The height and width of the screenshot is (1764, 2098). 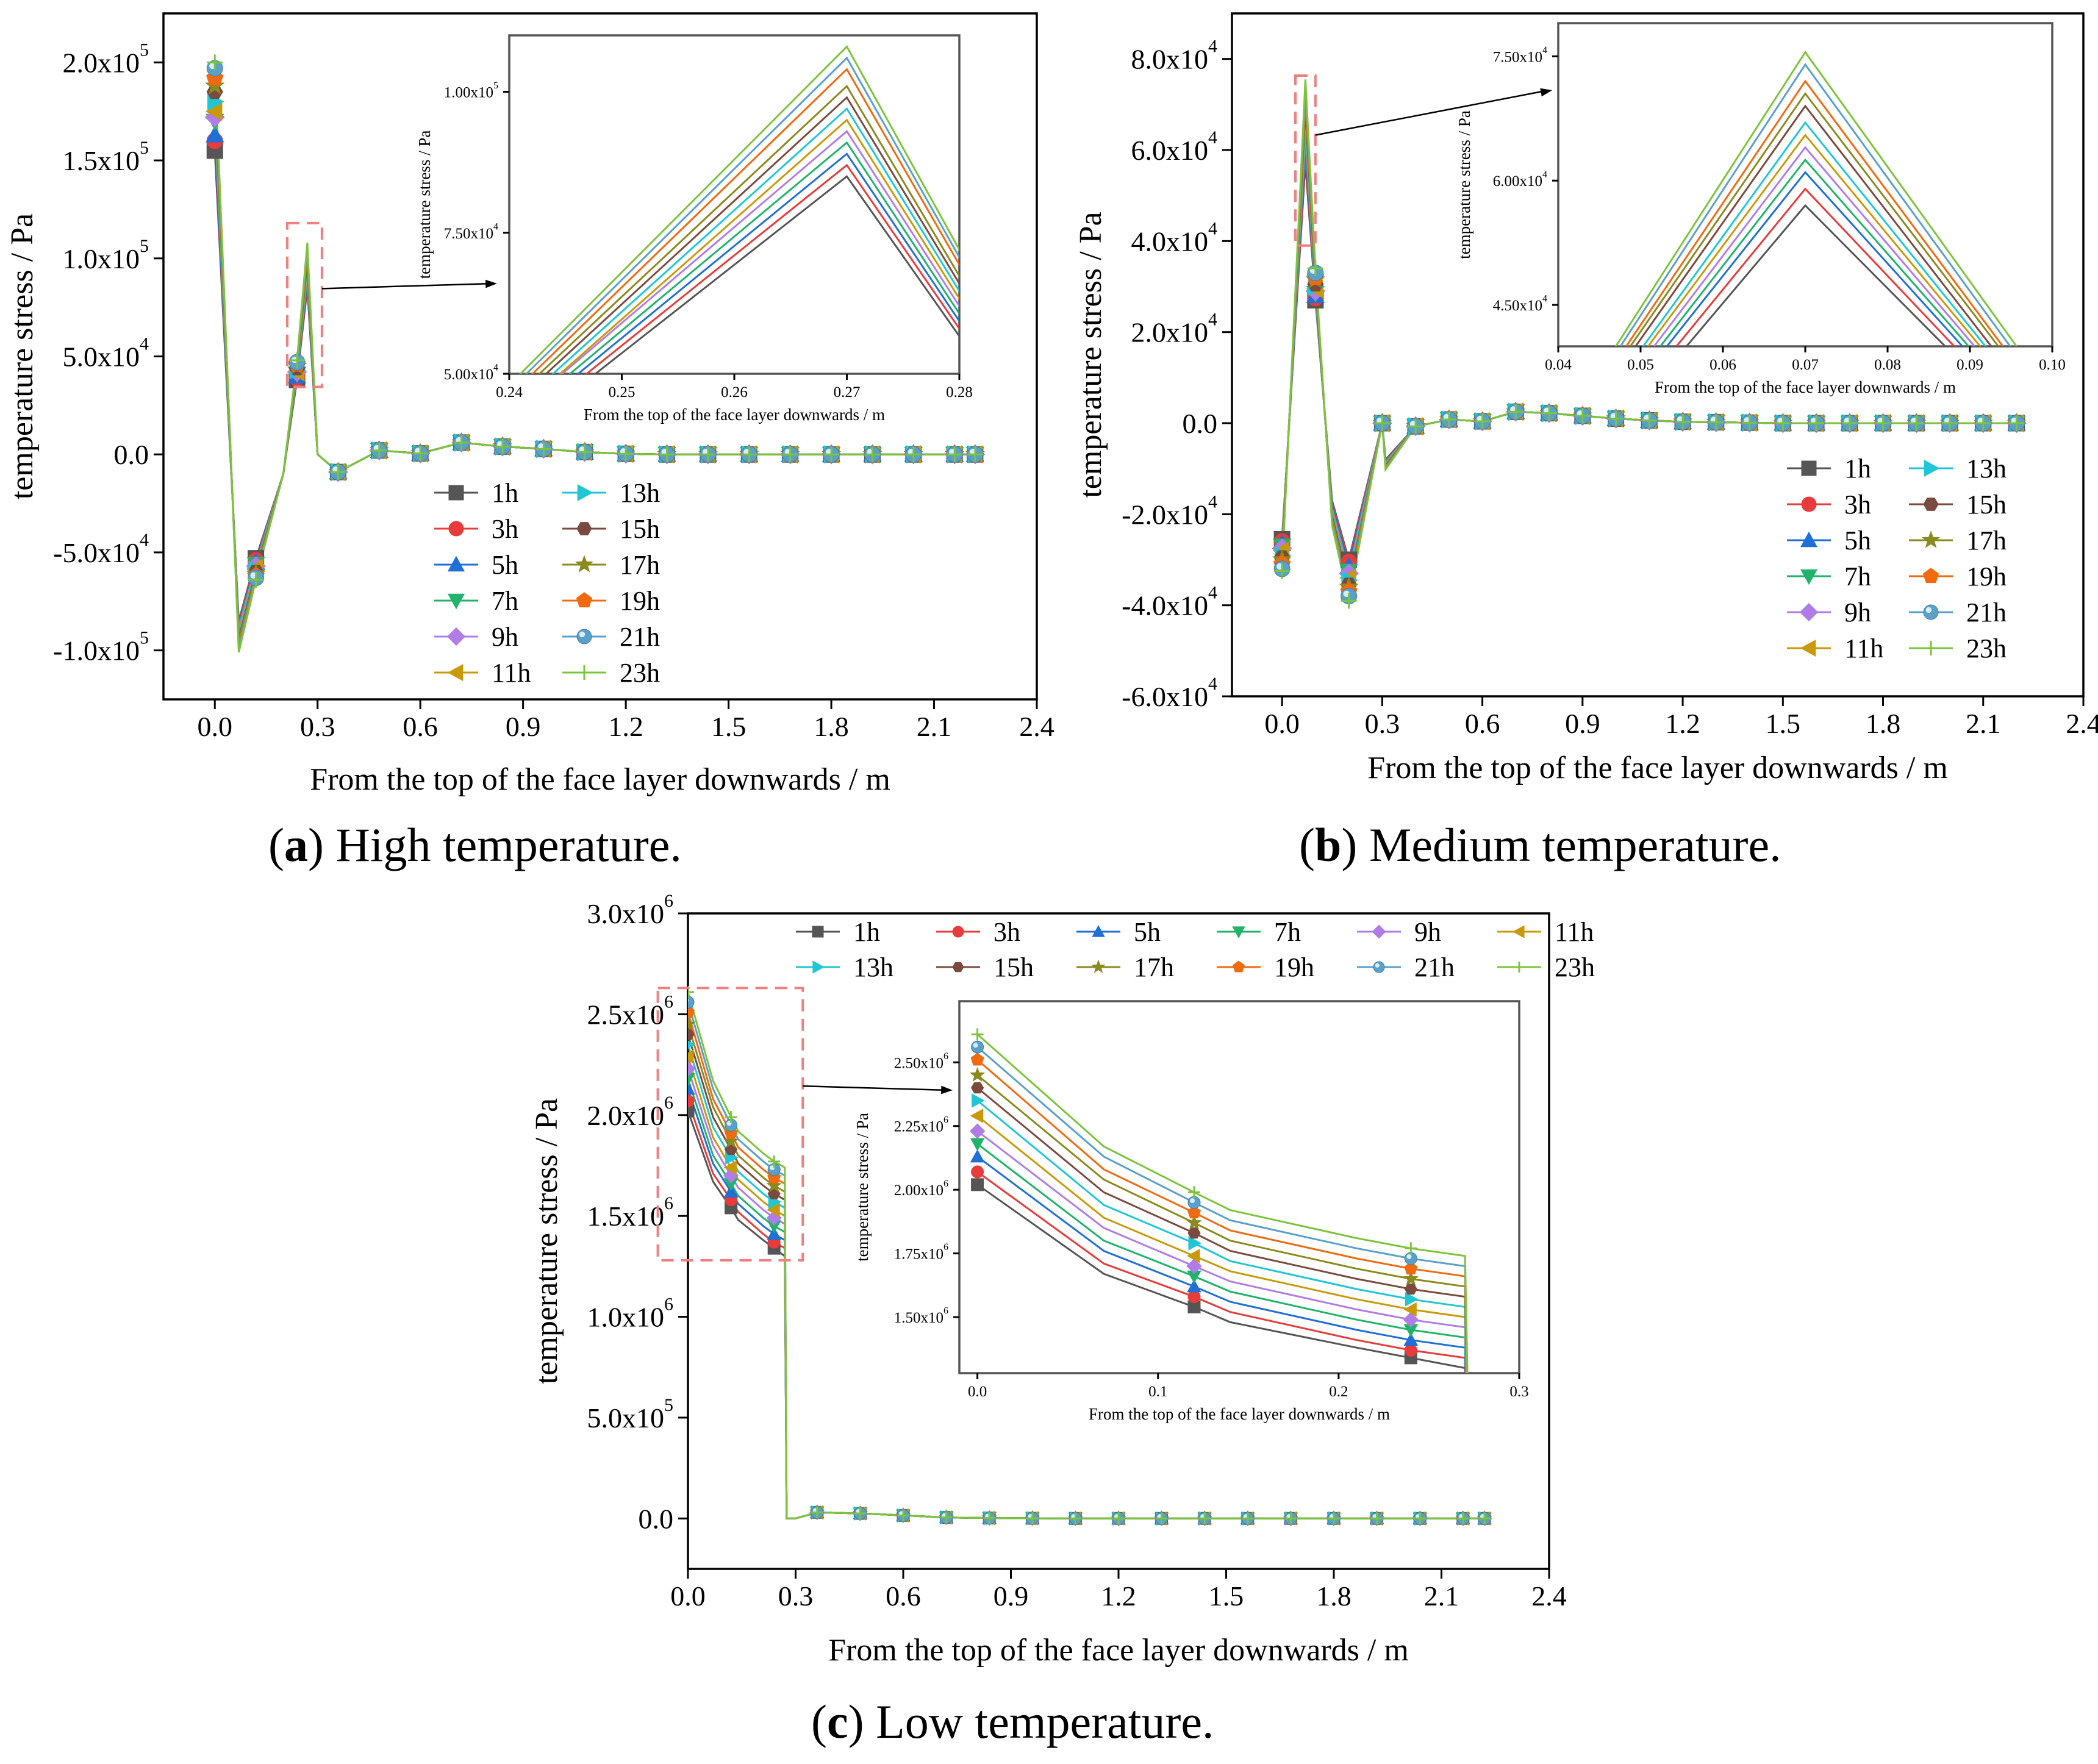 What do you see at coordinates (1931, 539) in the screenshot?
I see `legend-marker-17h` at bounding box center [1931, 539].